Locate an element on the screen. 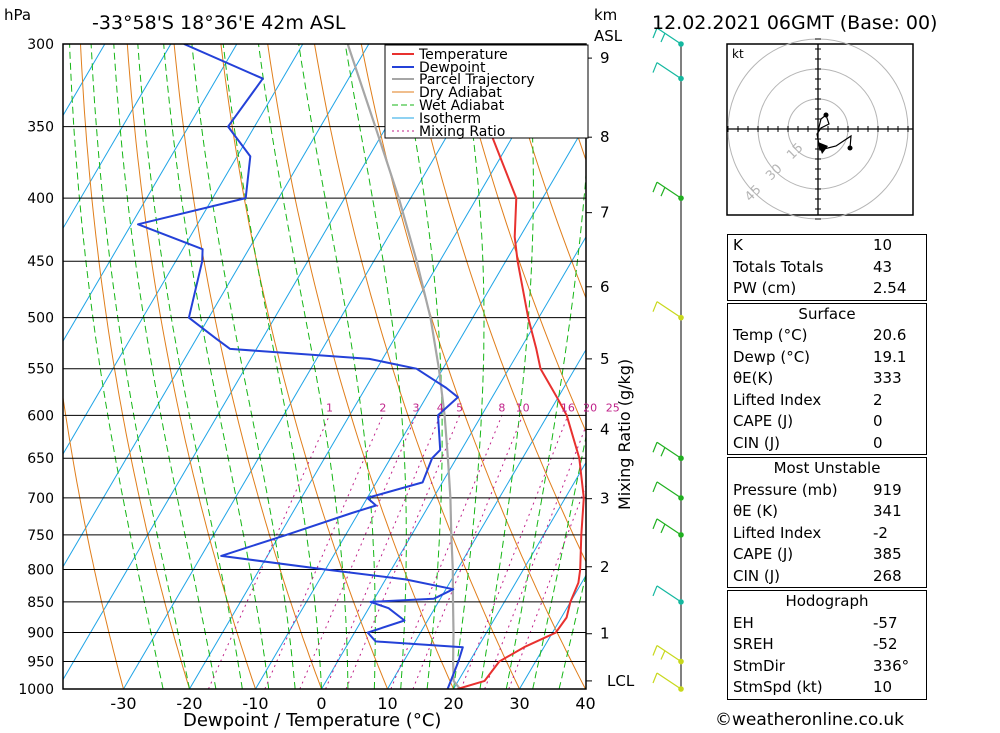 The height and width of the screenshot is (733, 1000). pressure-tick-label: 400 is located at coordinates (40, 199).